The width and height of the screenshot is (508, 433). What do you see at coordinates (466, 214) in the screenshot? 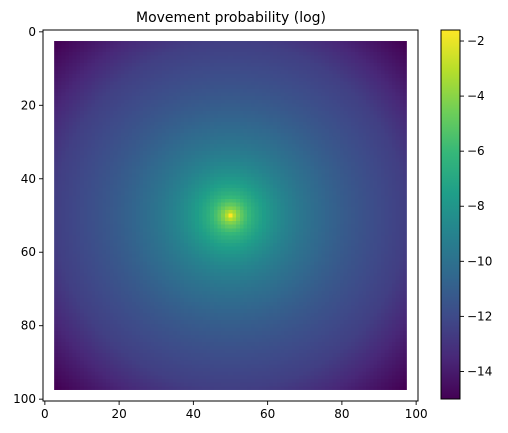
I see `colorbar: −14 −12 −10 −8 −6 −4 −2` at bounding box center [466, 214].